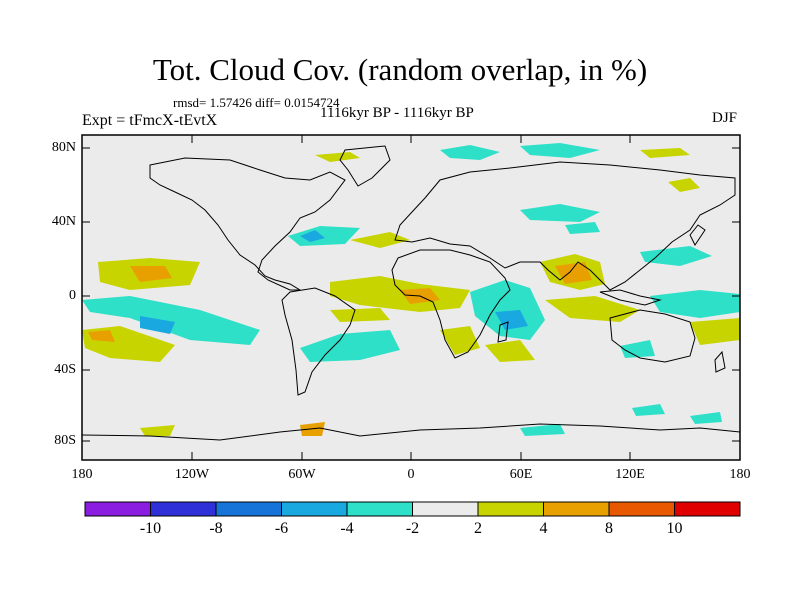 Image resolution: width=800 pixels, height=600 pixels. I want to click on lat-label-80s: 80S, so click(65, 440).